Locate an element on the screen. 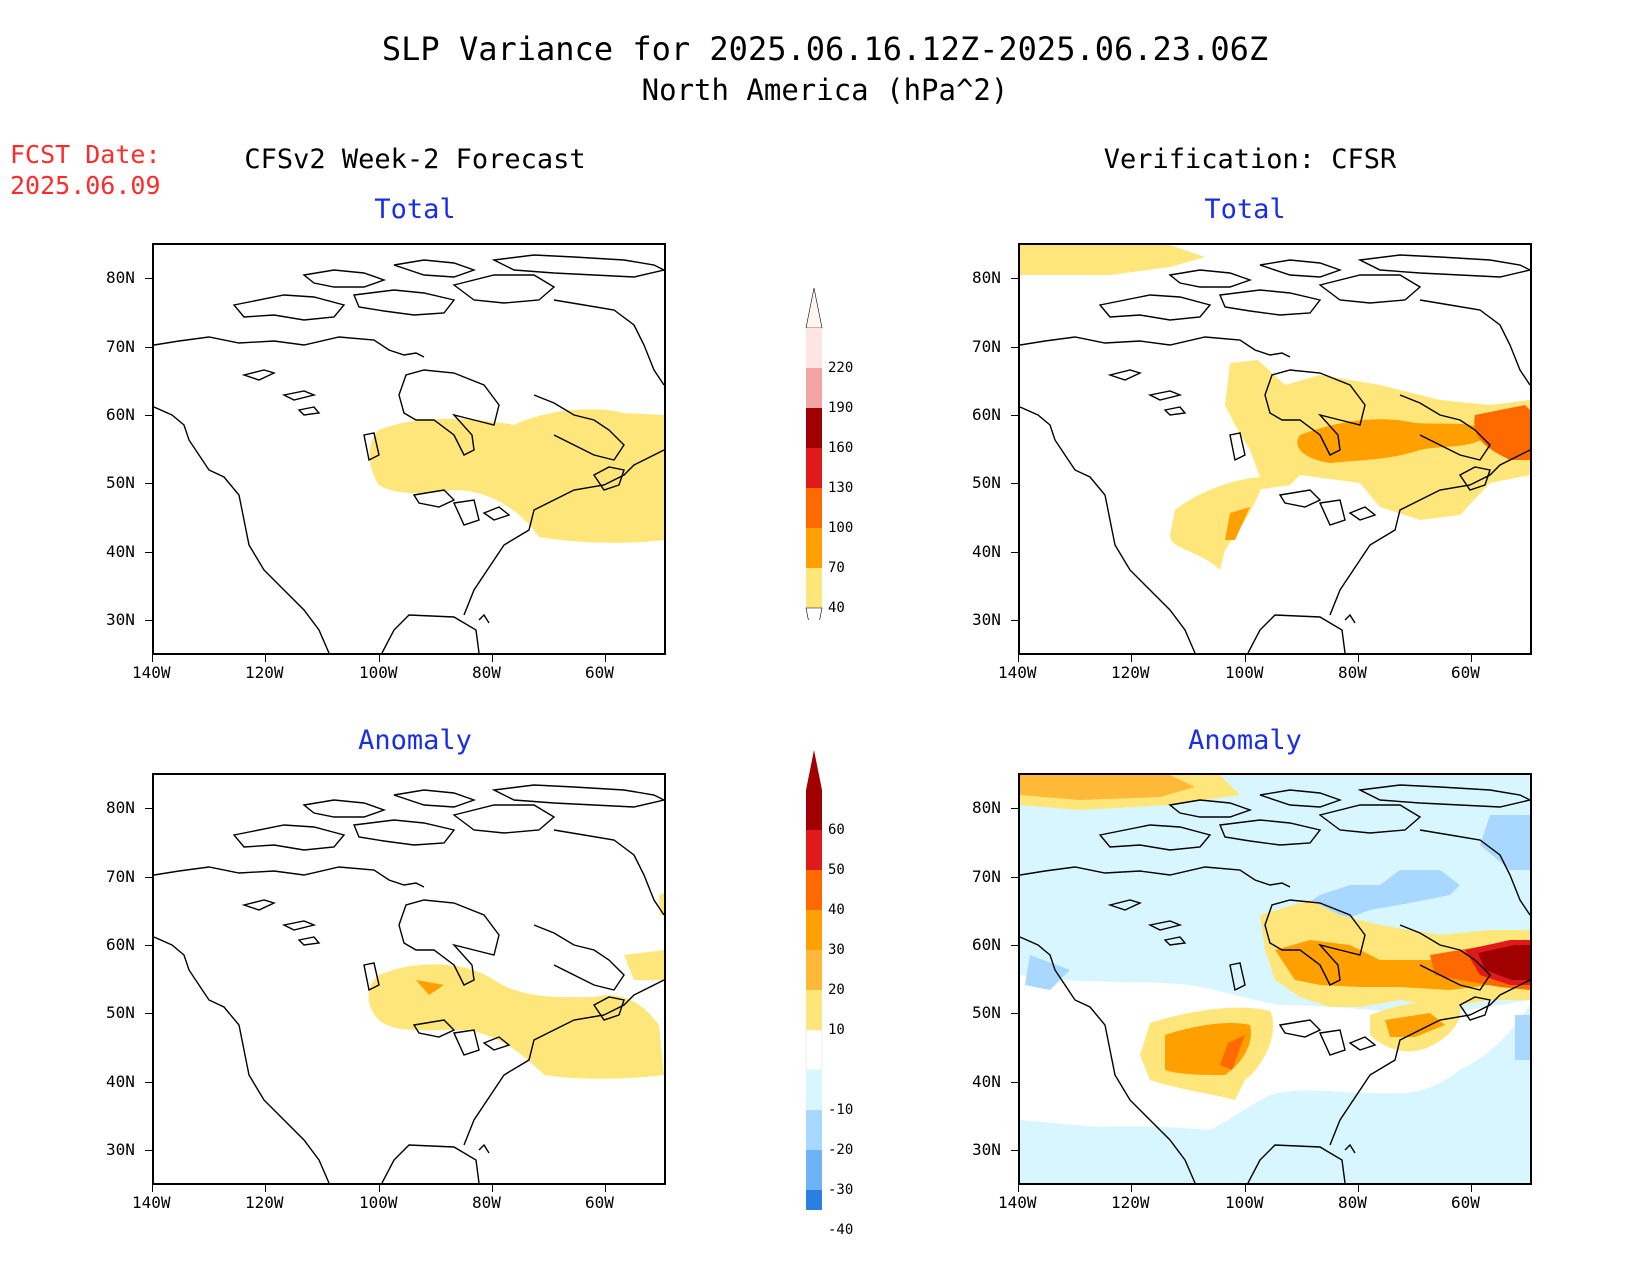  coastline-ver-total is located at coordinates (1275, 453).